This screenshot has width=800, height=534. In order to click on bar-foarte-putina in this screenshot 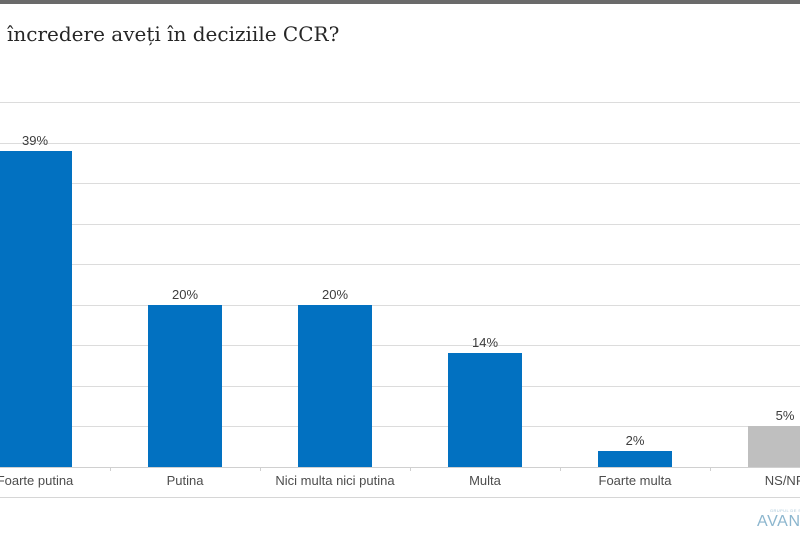, I will do `click(36, 309)`.